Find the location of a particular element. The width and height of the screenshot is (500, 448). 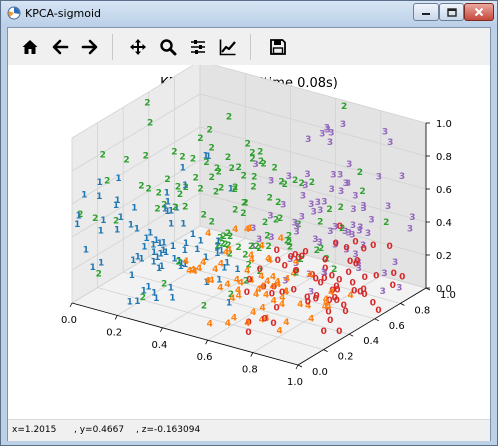

save-button is located at coordinates (278, 47).